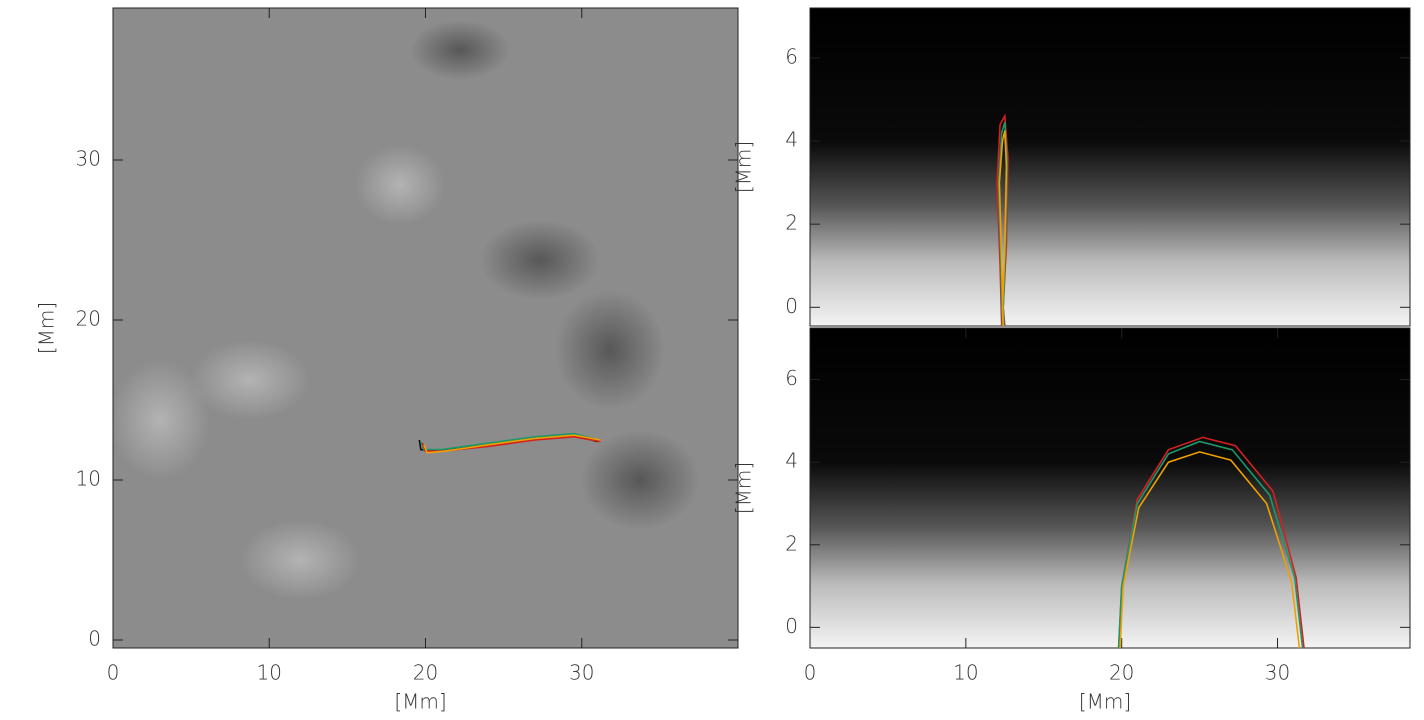 This screenshot has width=1424, height=720. What do you see at coordinates (88, 319) in the screenshot?
I see `y-tick-label: 20` at bounding box center [88, 319].